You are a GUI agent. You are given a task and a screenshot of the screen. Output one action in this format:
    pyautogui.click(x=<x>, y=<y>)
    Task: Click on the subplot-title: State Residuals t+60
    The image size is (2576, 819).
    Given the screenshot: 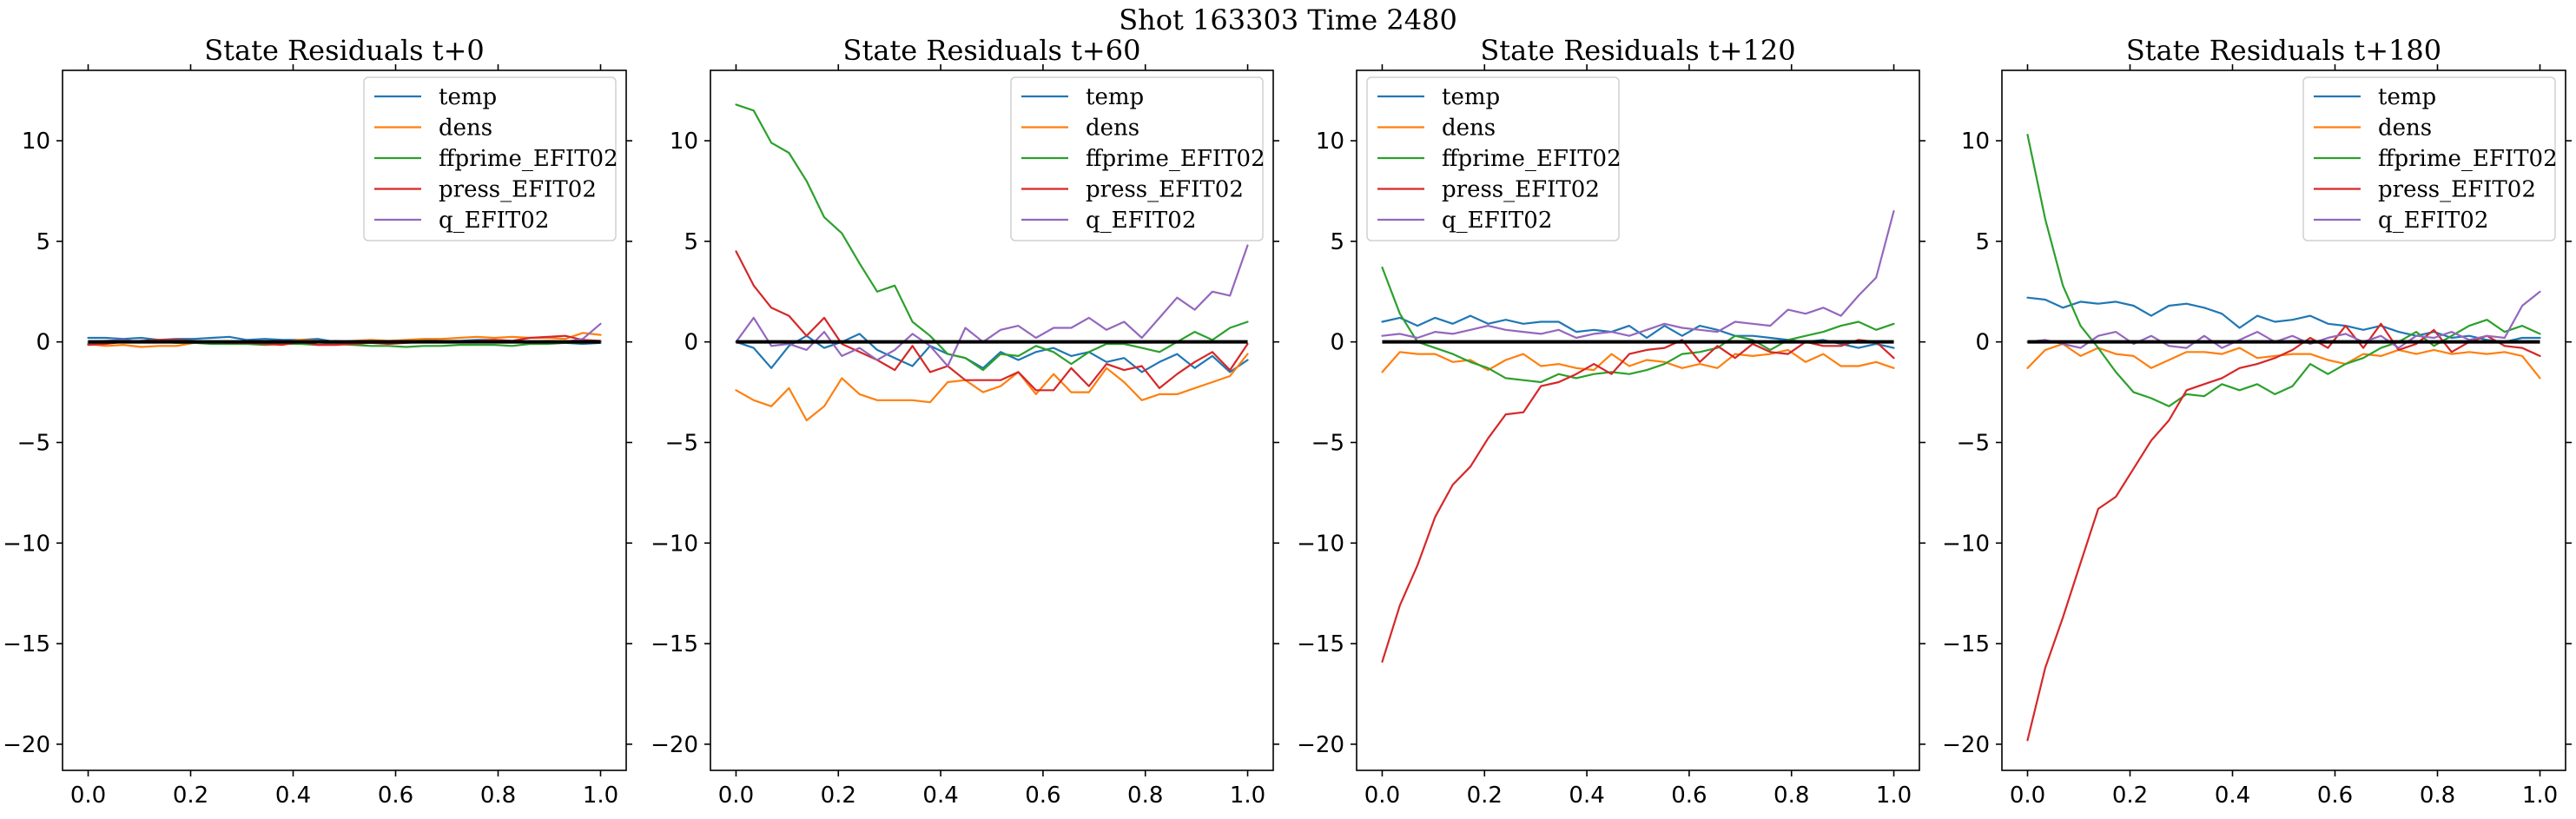 What is the action you would take?
    pyautogui.click(x=992, y=50)
    